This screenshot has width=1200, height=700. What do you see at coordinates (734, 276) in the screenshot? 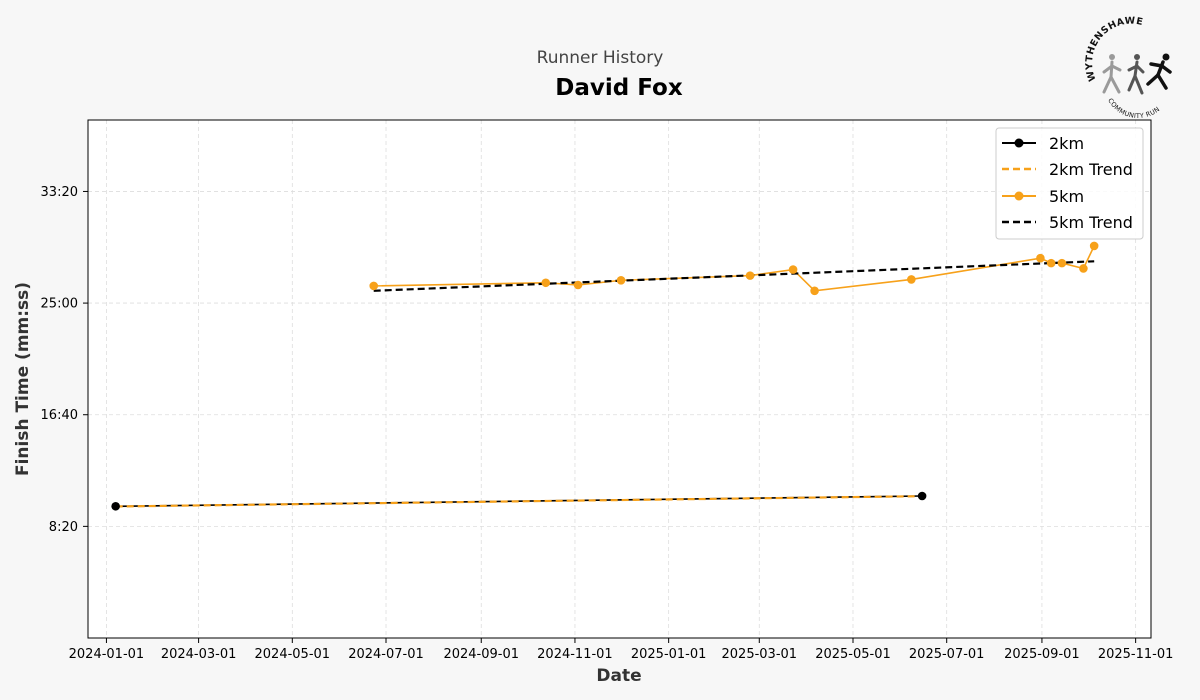
I see `series-line-5km-trend` at bounding box center [734, 276].